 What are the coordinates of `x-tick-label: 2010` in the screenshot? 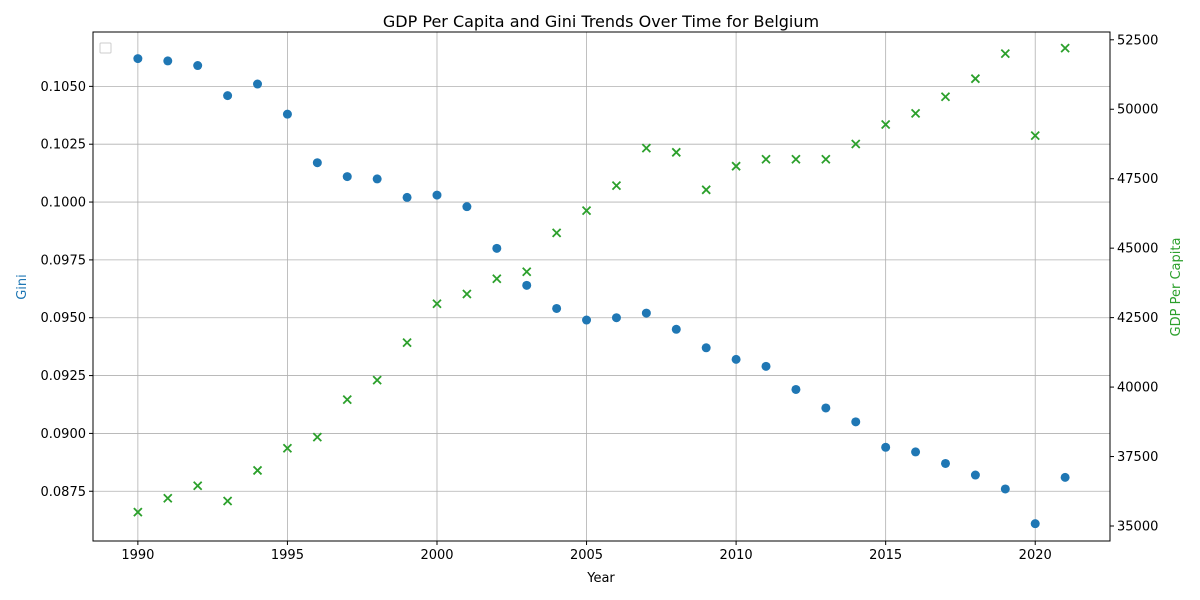 It's located at (736, 555).